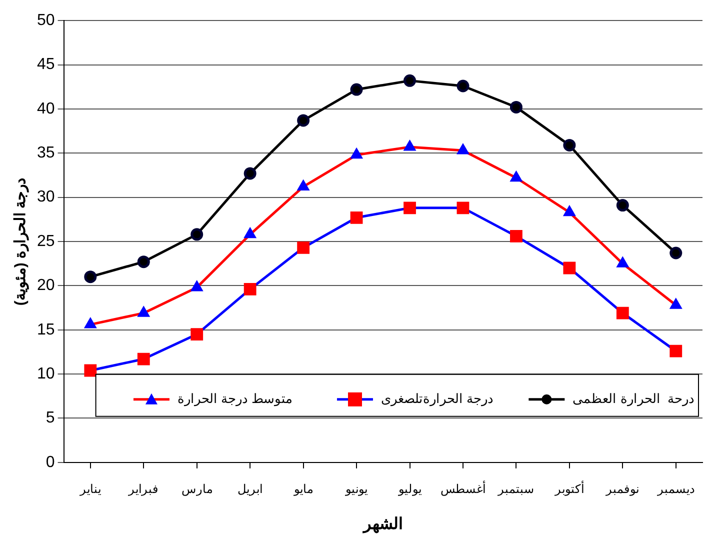 Image resolution: width=720 pixels, height=546 pixels. Describe the element at coordinates (622, 489) in the screenshot. I see `x-tick-label: نوفمبر` at that location.